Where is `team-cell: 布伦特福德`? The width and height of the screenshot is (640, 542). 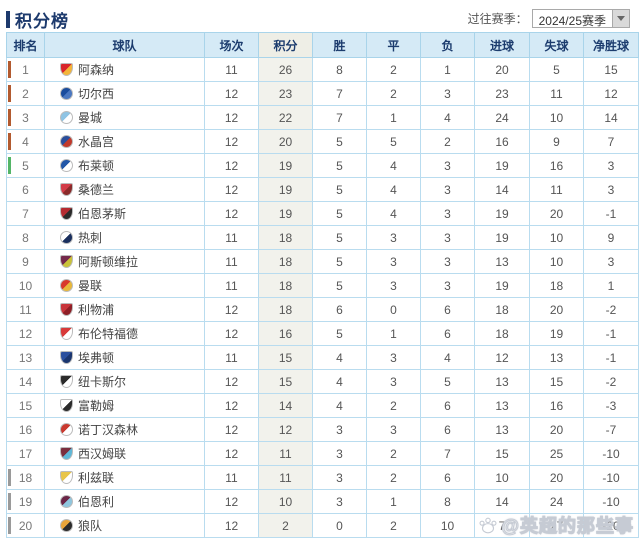
team-cell: 布伦特福德 is located at coordinates (124, 333).